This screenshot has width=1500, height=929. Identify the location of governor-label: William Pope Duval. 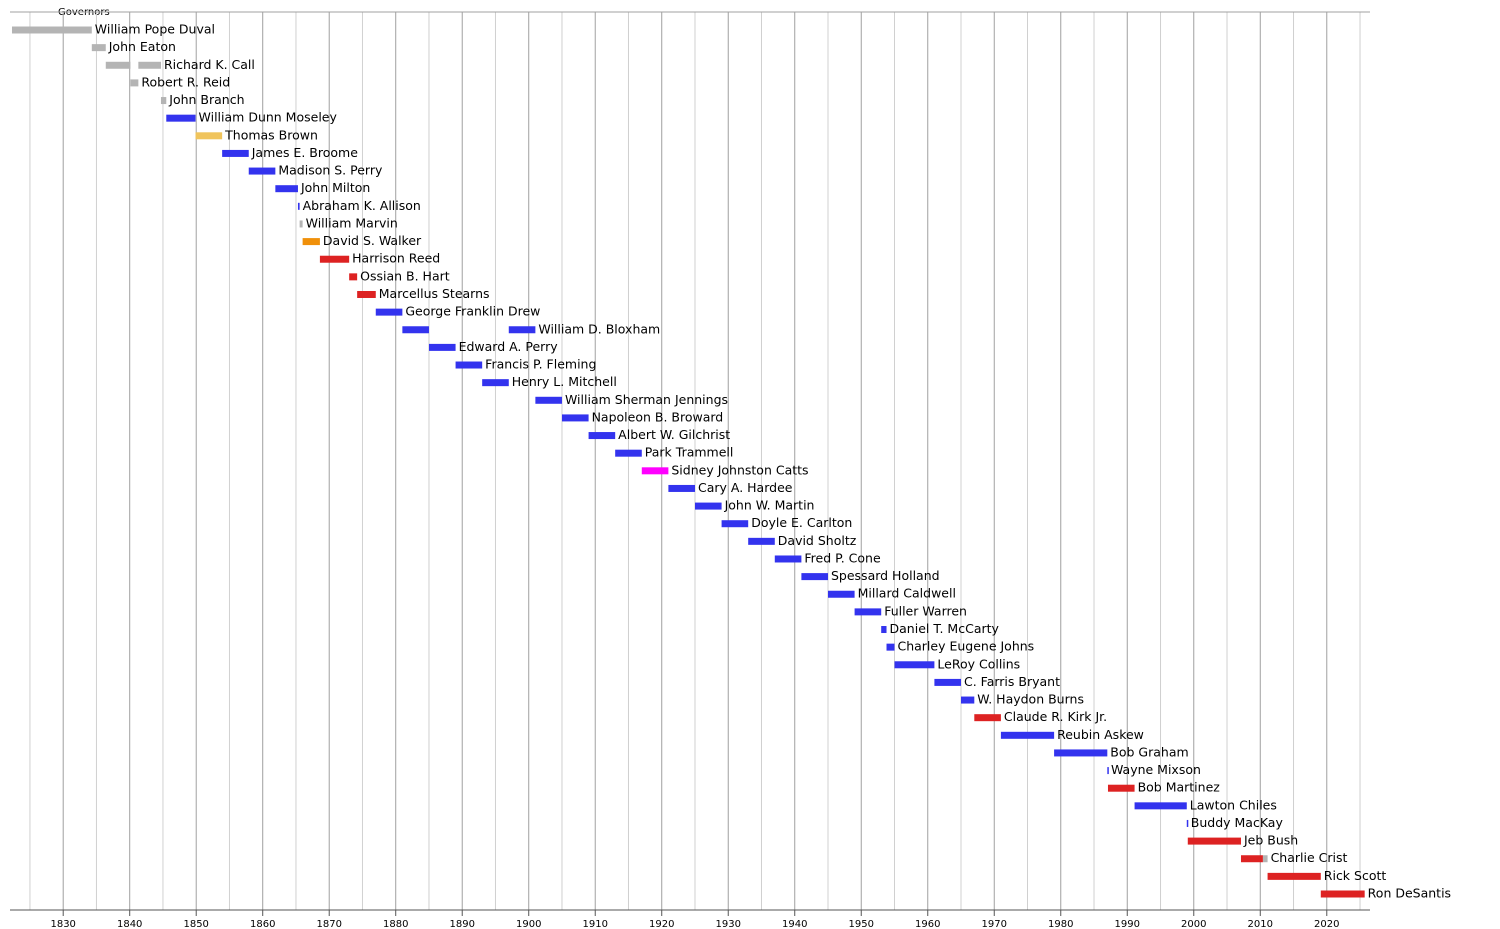
(155, 29).